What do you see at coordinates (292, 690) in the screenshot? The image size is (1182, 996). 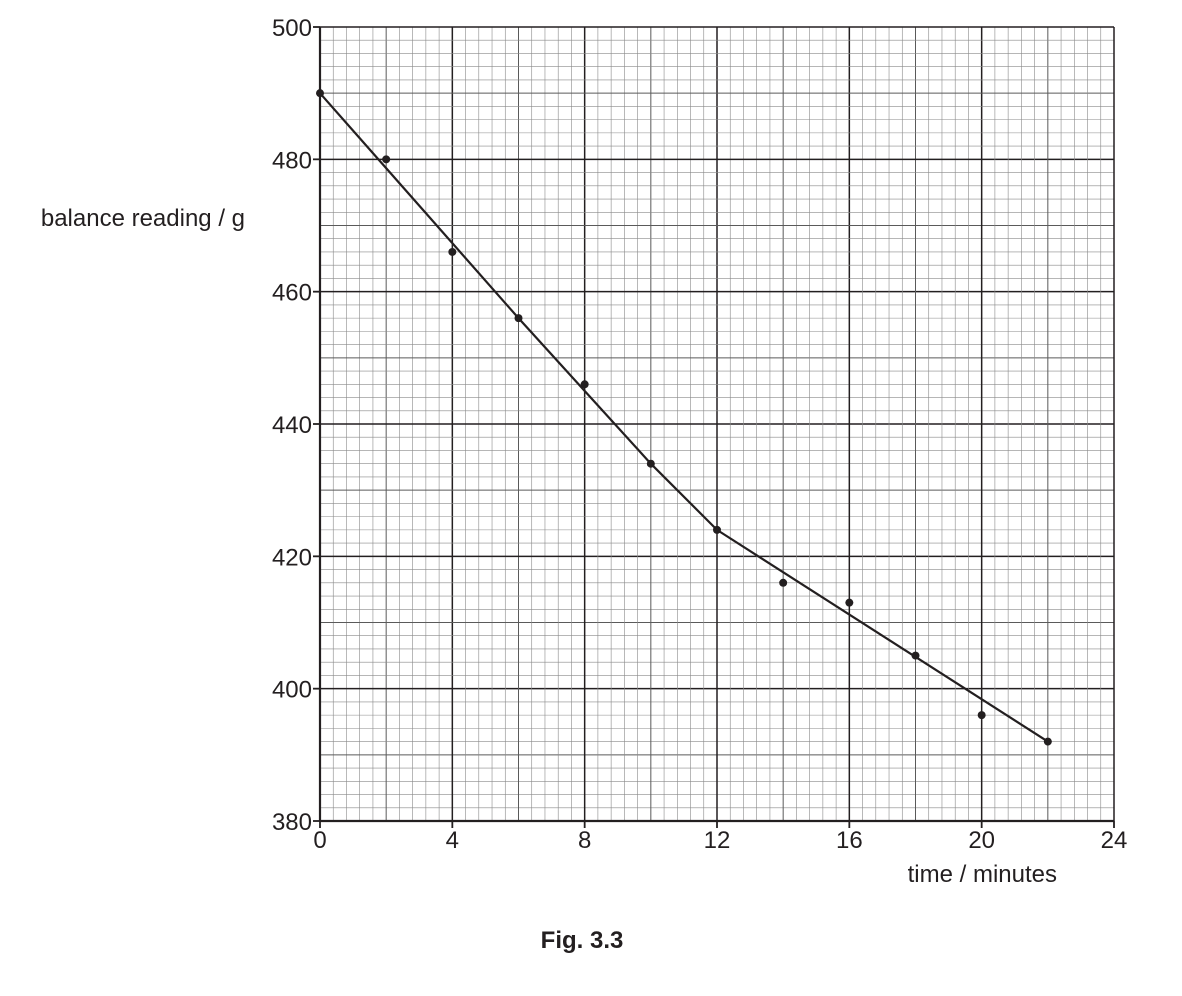 I see `y-tick-label: 400` at bounding box center [292, 690].